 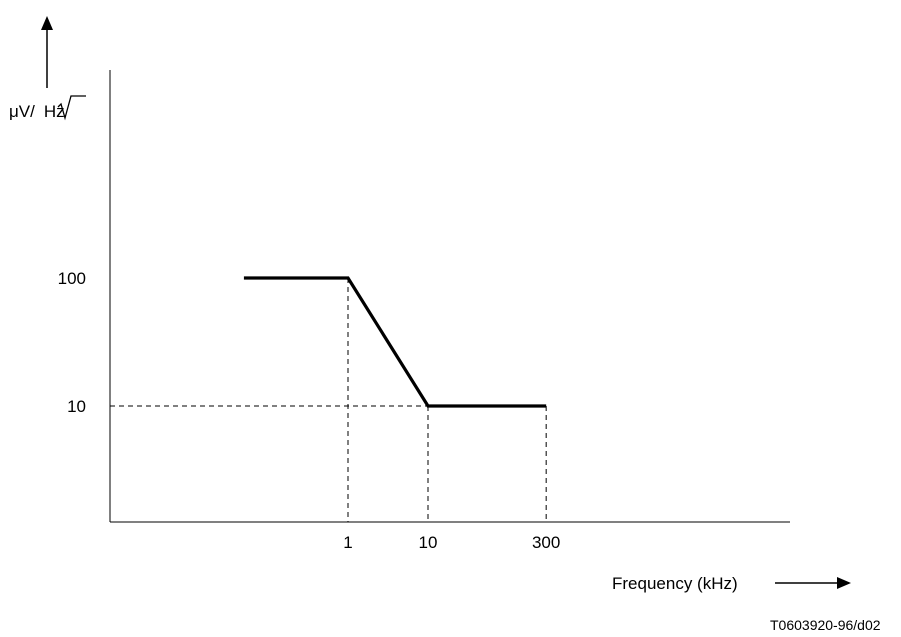 What do you see at coordinates (347, 542) in the screenshot?
I see `x-tick-label: 1` at bounding box center [347, 542].